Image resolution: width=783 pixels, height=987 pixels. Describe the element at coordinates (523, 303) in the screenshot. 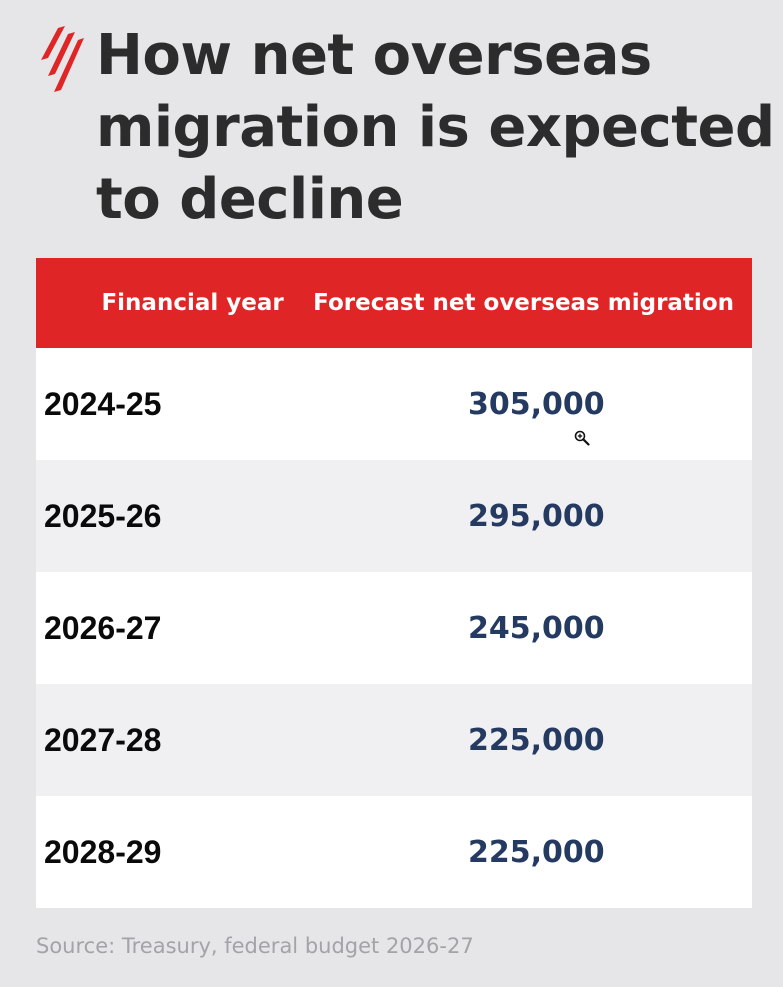

I see `column-header-forecast: Forecast net overseas migration` at that location.